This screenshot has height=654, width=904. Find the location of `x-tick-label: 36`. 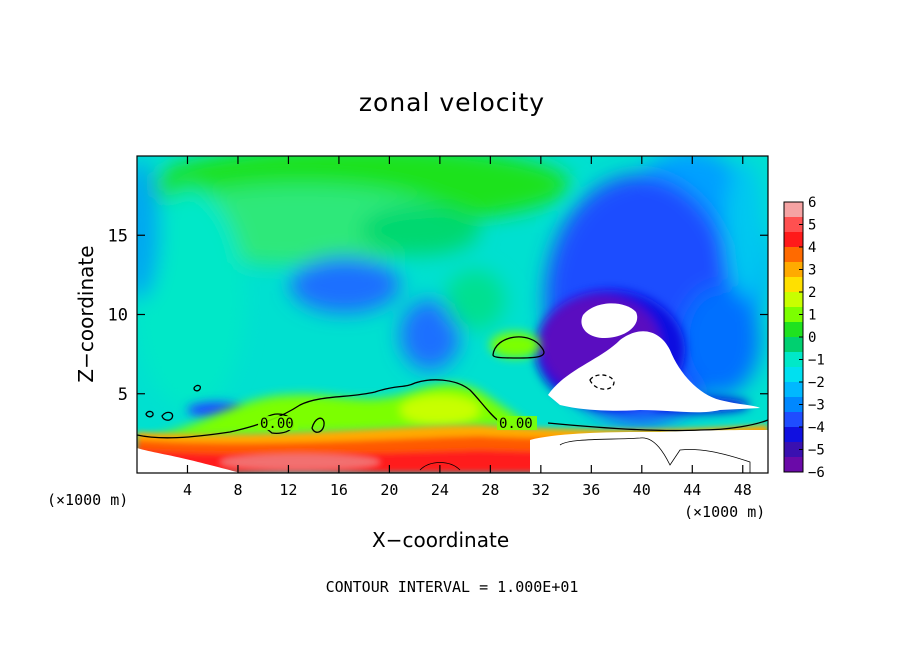

x-tick-label: 36 is located at coordinates (591, 490).